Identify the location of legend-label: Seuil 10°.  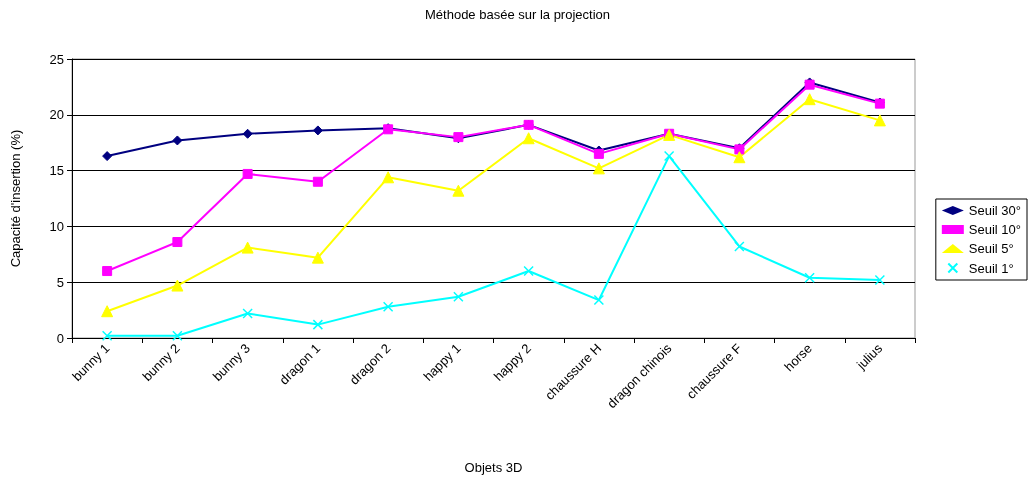
(995, 229).